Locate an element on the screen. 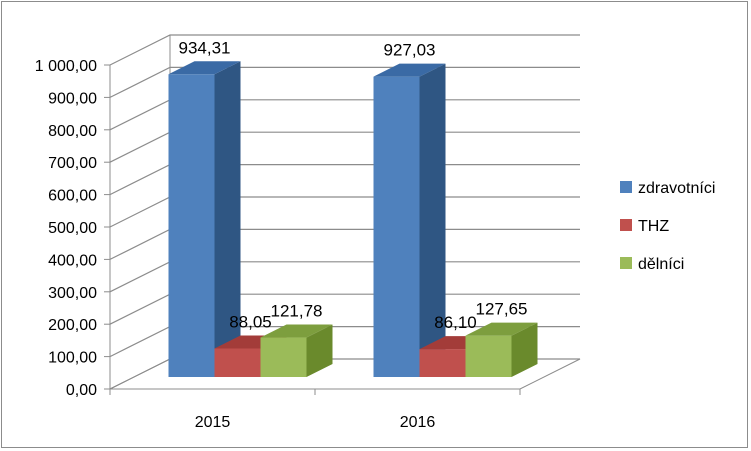  y-tick-label: 500,00 is located at coordinates (72, 228).